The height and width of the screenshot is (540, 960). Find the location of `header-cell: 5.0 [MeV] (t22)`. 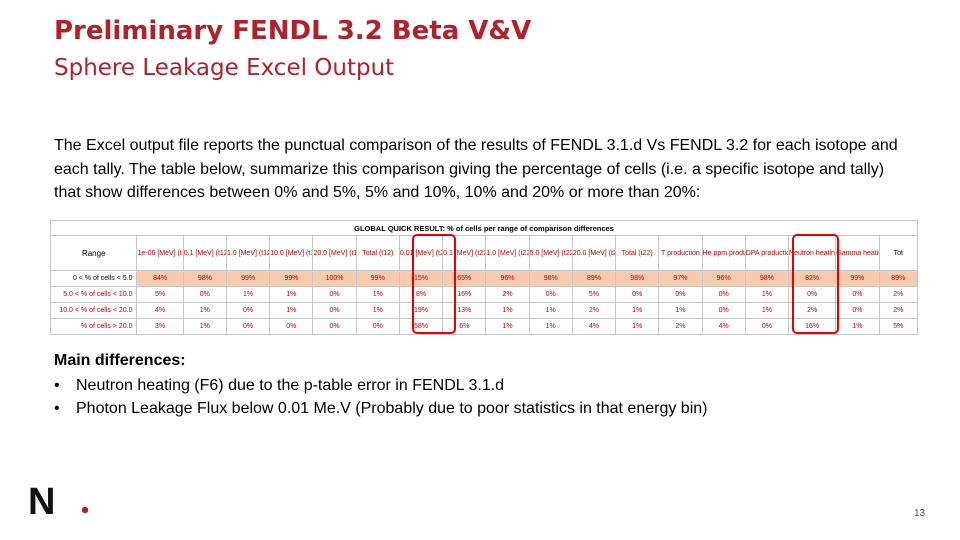

header-cell: 5.0 [MeV] (t22) is located at coordinates (550, 253).